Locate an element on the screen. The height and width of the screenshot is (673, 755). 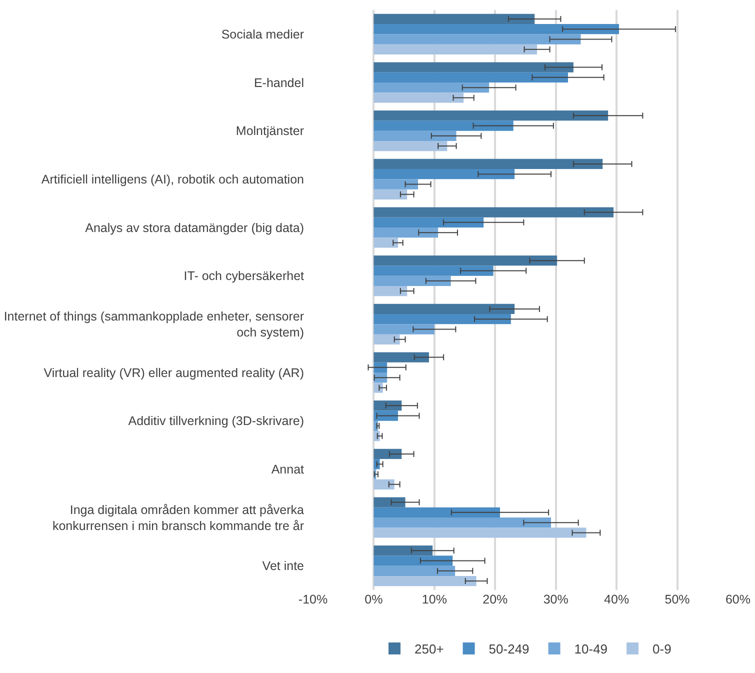
x-tick-label: -10% is located at coordinates (313, 599).